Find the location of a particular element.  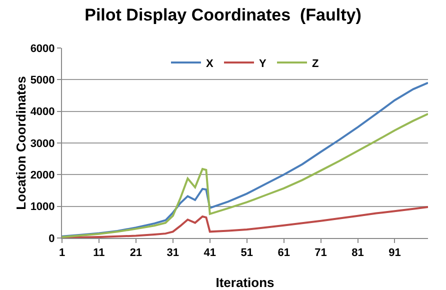

y-tick-label: 4000 is located at coordinates (42, 112).